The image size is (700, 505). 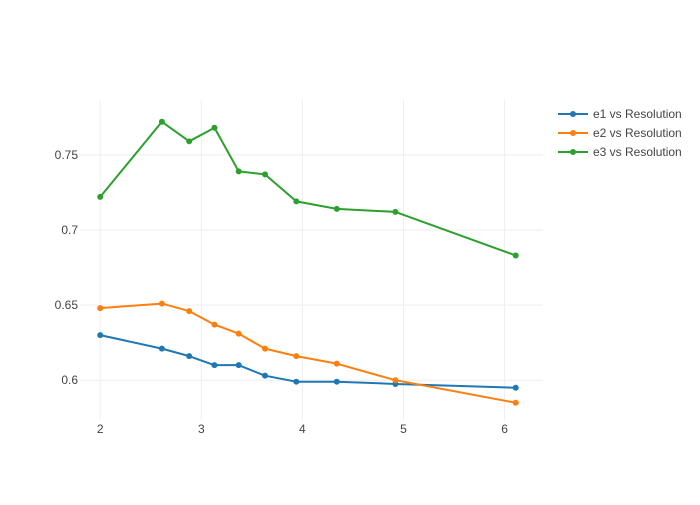 I want to click on y-tick-label: 0.75, so click(x=67, y=155).